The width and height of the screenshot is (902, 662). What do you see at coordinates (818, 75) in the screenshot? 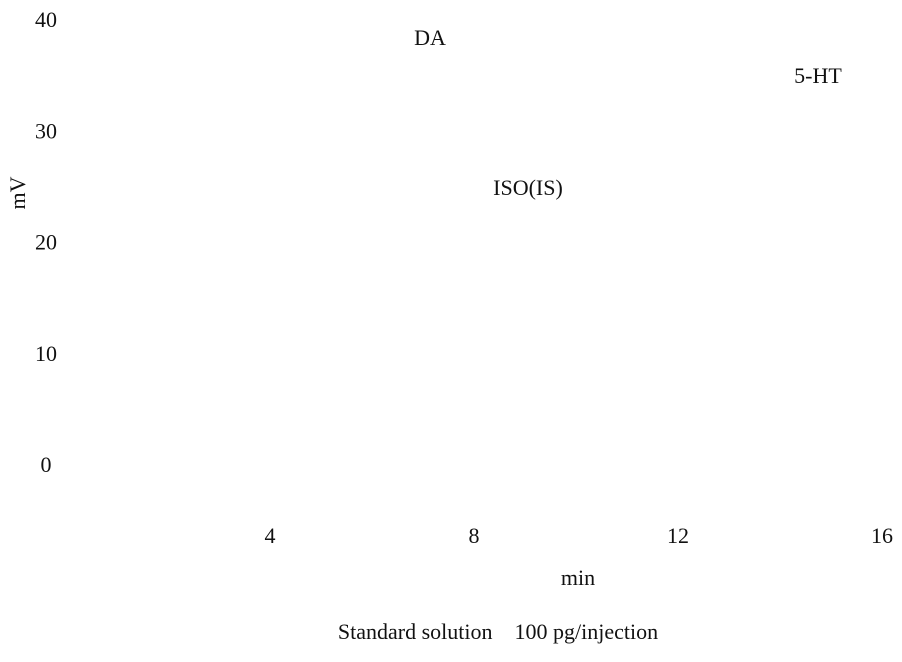
I see `annotation: 5-HT` at bounding box center [818, 75].